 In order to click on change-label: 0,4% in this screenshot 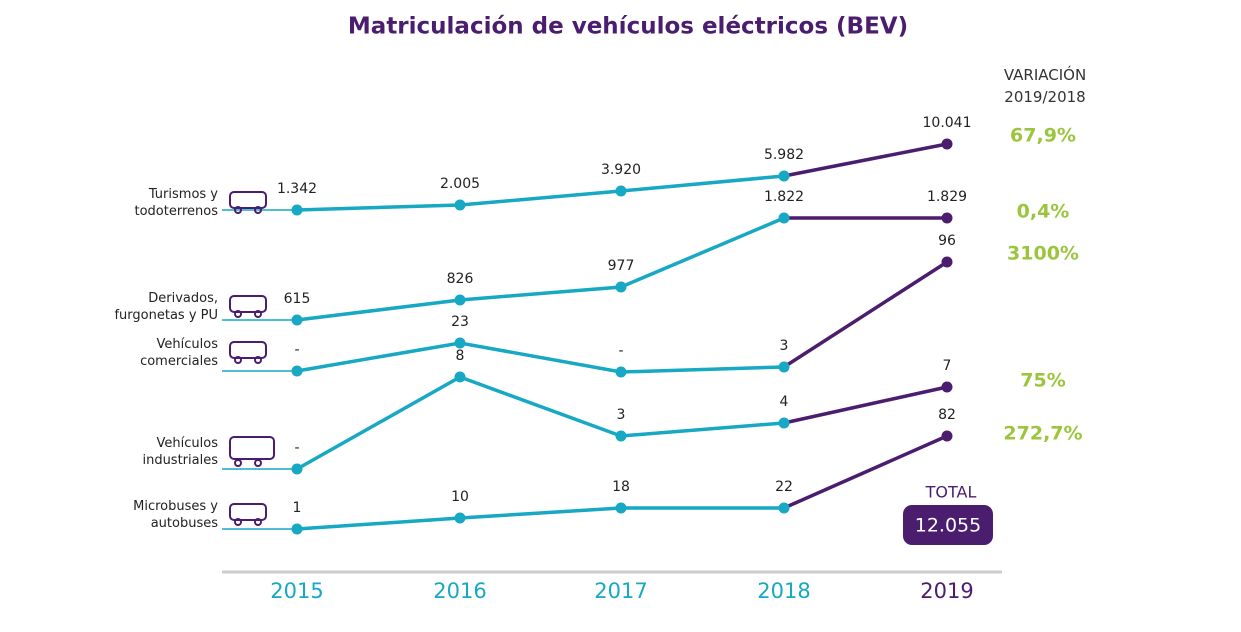, I will do `click(1043, 212)`.